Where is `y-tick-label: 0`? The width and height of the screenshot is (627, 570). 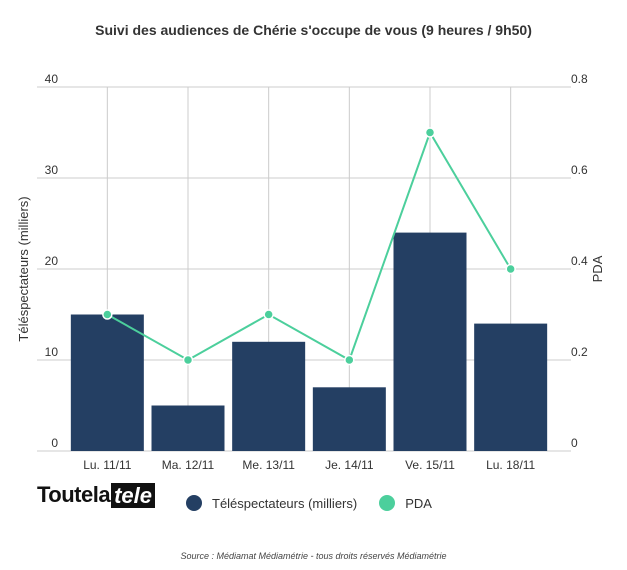 y-tick-label: 0 is located at coordinates (54, 443).